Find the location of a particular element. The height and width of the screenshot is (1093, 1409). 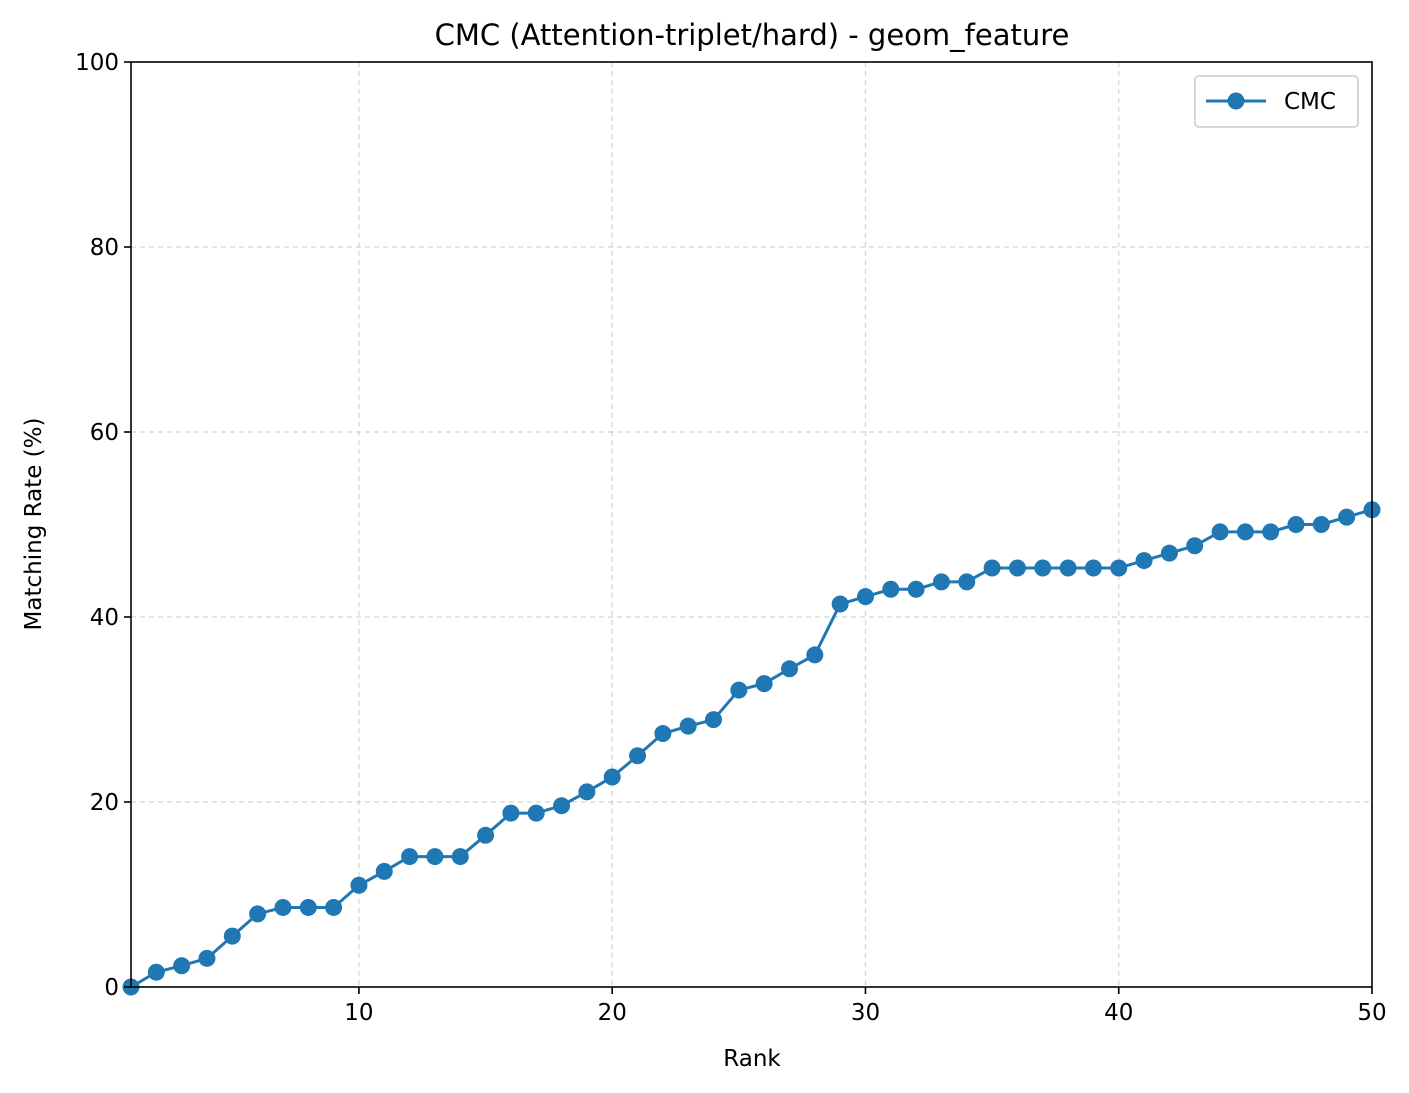

y-tick-label-0: 0 is located at coordinates (111, 988).